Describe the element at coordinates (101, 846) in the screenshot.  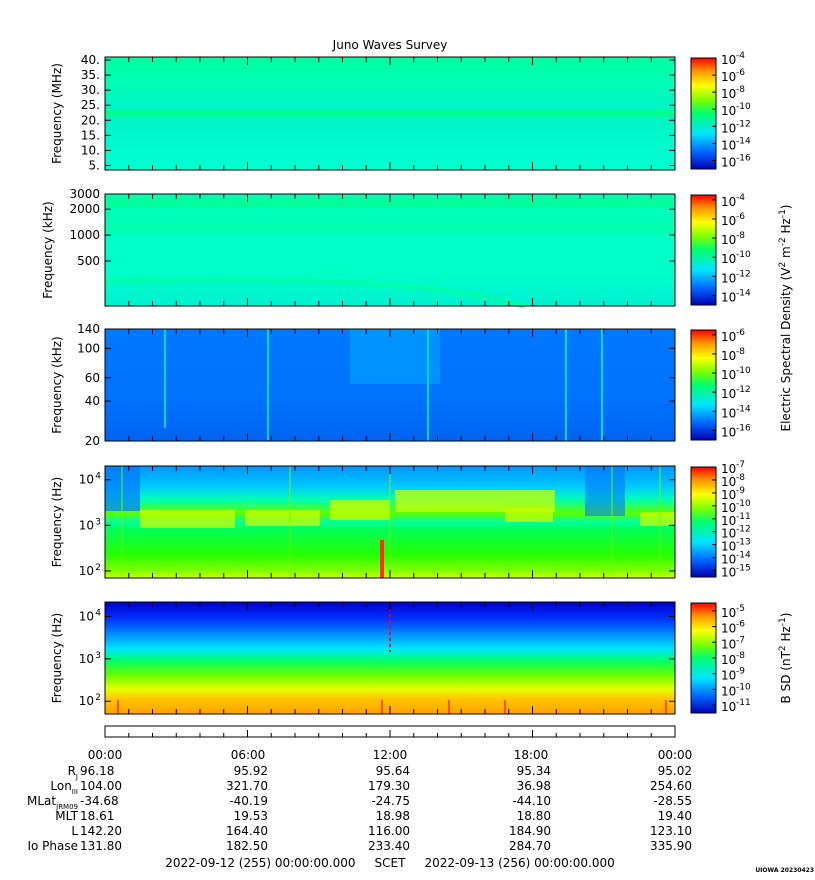
I see `ephemeris-value: 131.80` at that location.